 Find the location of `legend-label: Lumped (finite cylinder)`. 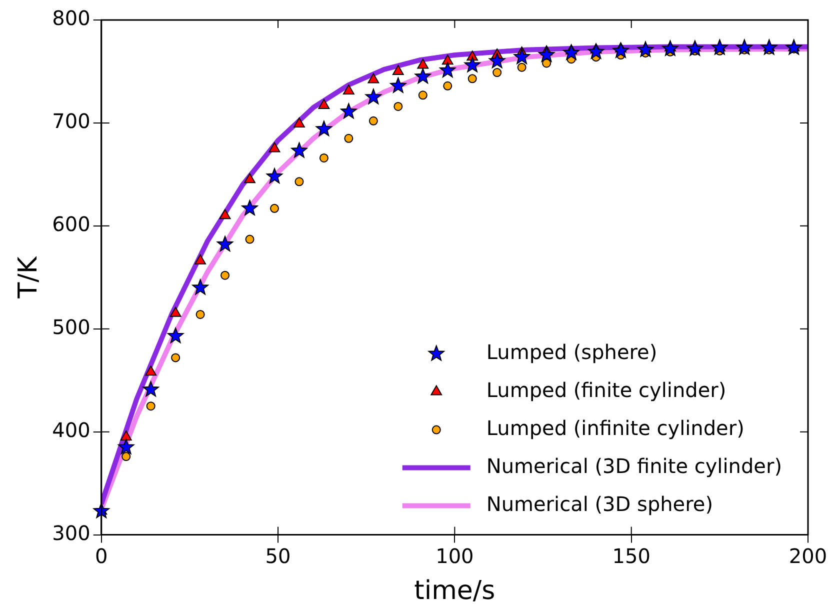

legend-label: Lumped (finite cylinder) is located at coordinates (606, 390).